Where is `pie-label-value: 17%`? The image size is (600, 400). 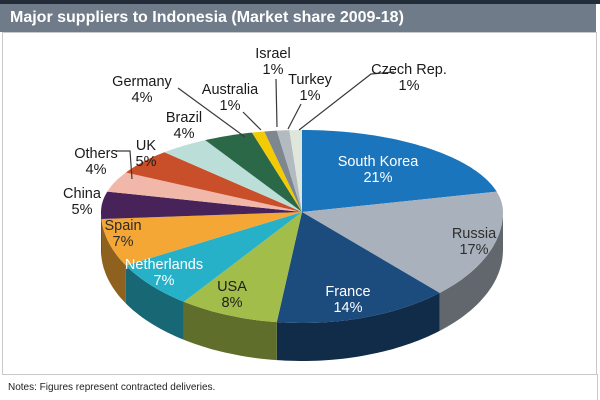
pie-label-value: 17% is located at coordinates (474, 250).